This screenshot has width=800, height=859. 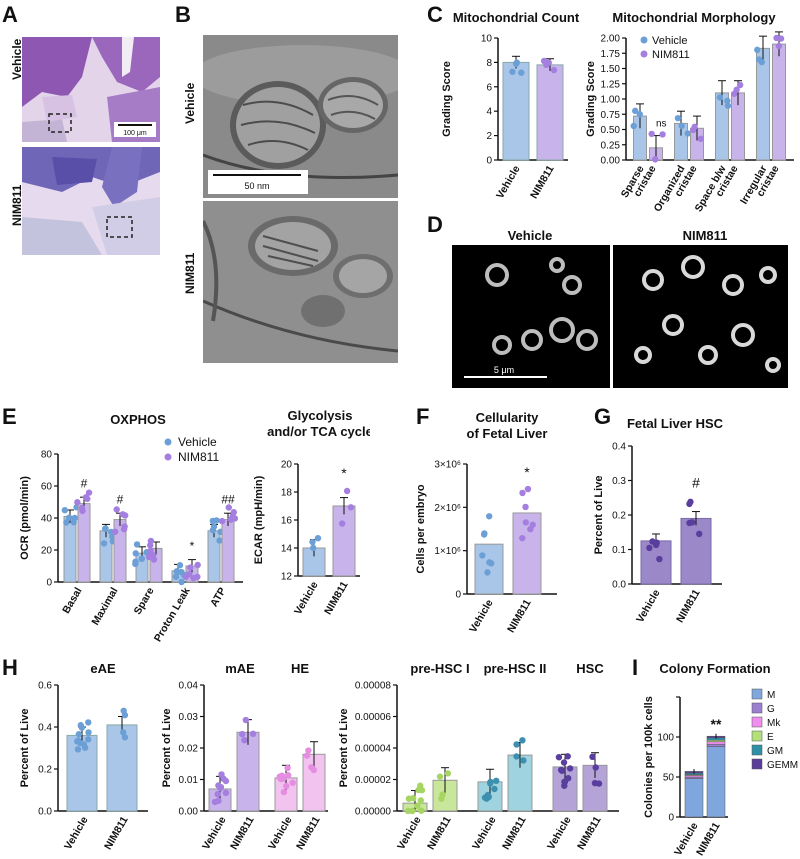 What do you see at coordinates (104, 606) in the screenshot?
I see `x-tick-label: Maximal` at bounding box center [104, 606].